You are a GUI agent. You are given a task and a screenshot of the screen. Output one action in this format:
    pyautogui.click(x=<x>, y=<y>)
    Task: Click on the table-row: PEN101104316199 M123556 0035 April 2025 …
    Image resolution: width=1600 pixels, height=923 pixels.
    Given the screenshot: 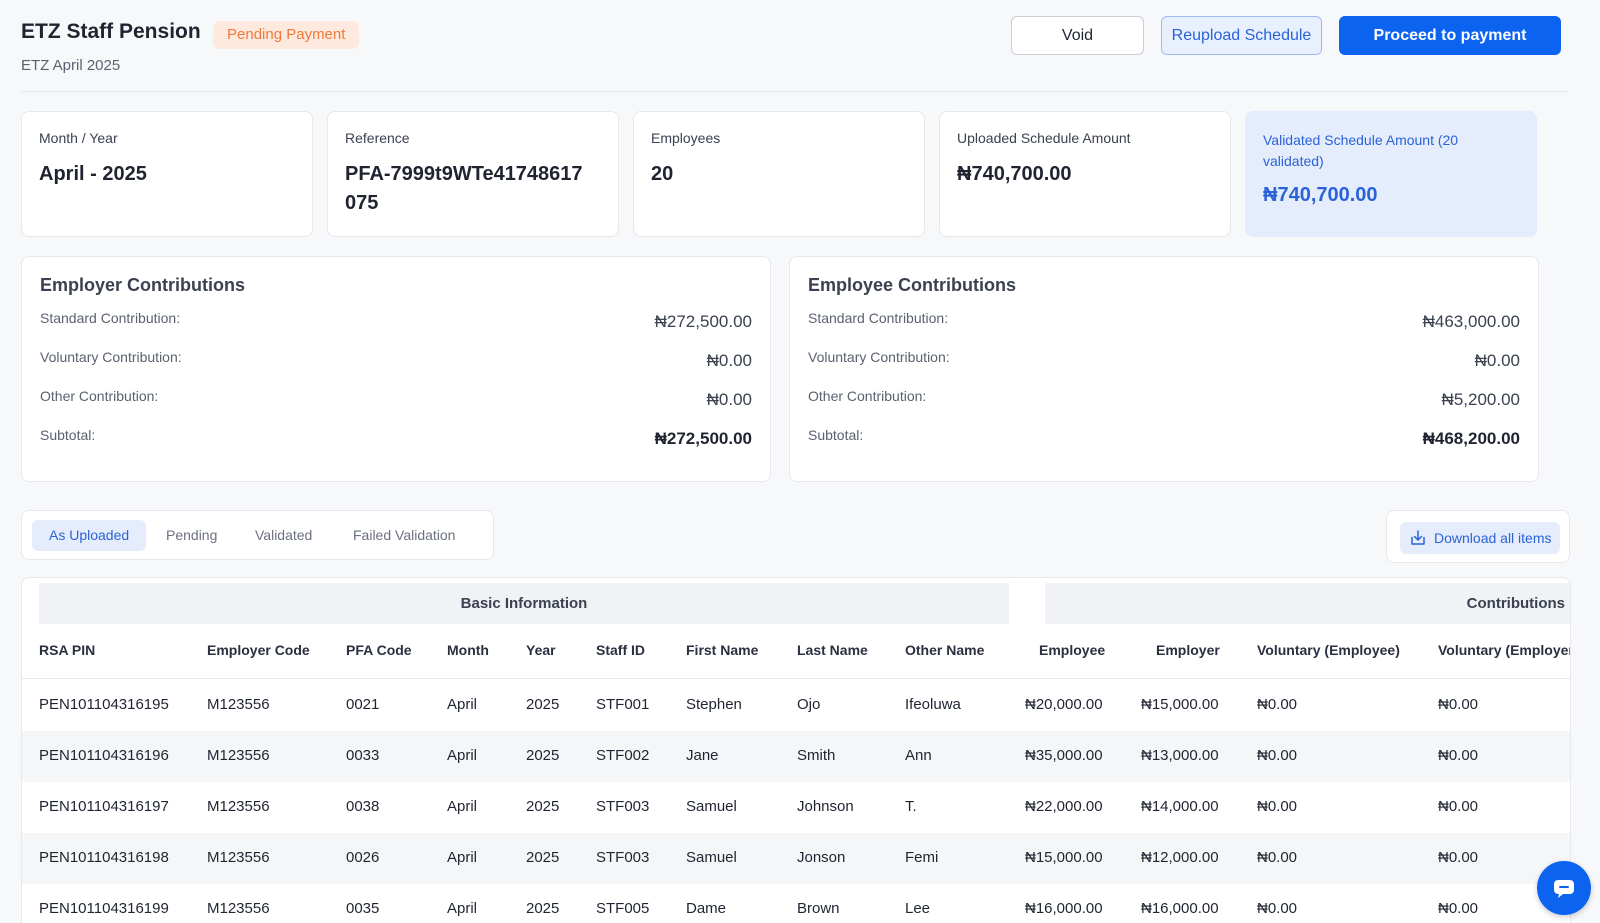 What is the action you would take?
    pyautogui.click(x=796, y=903)
    